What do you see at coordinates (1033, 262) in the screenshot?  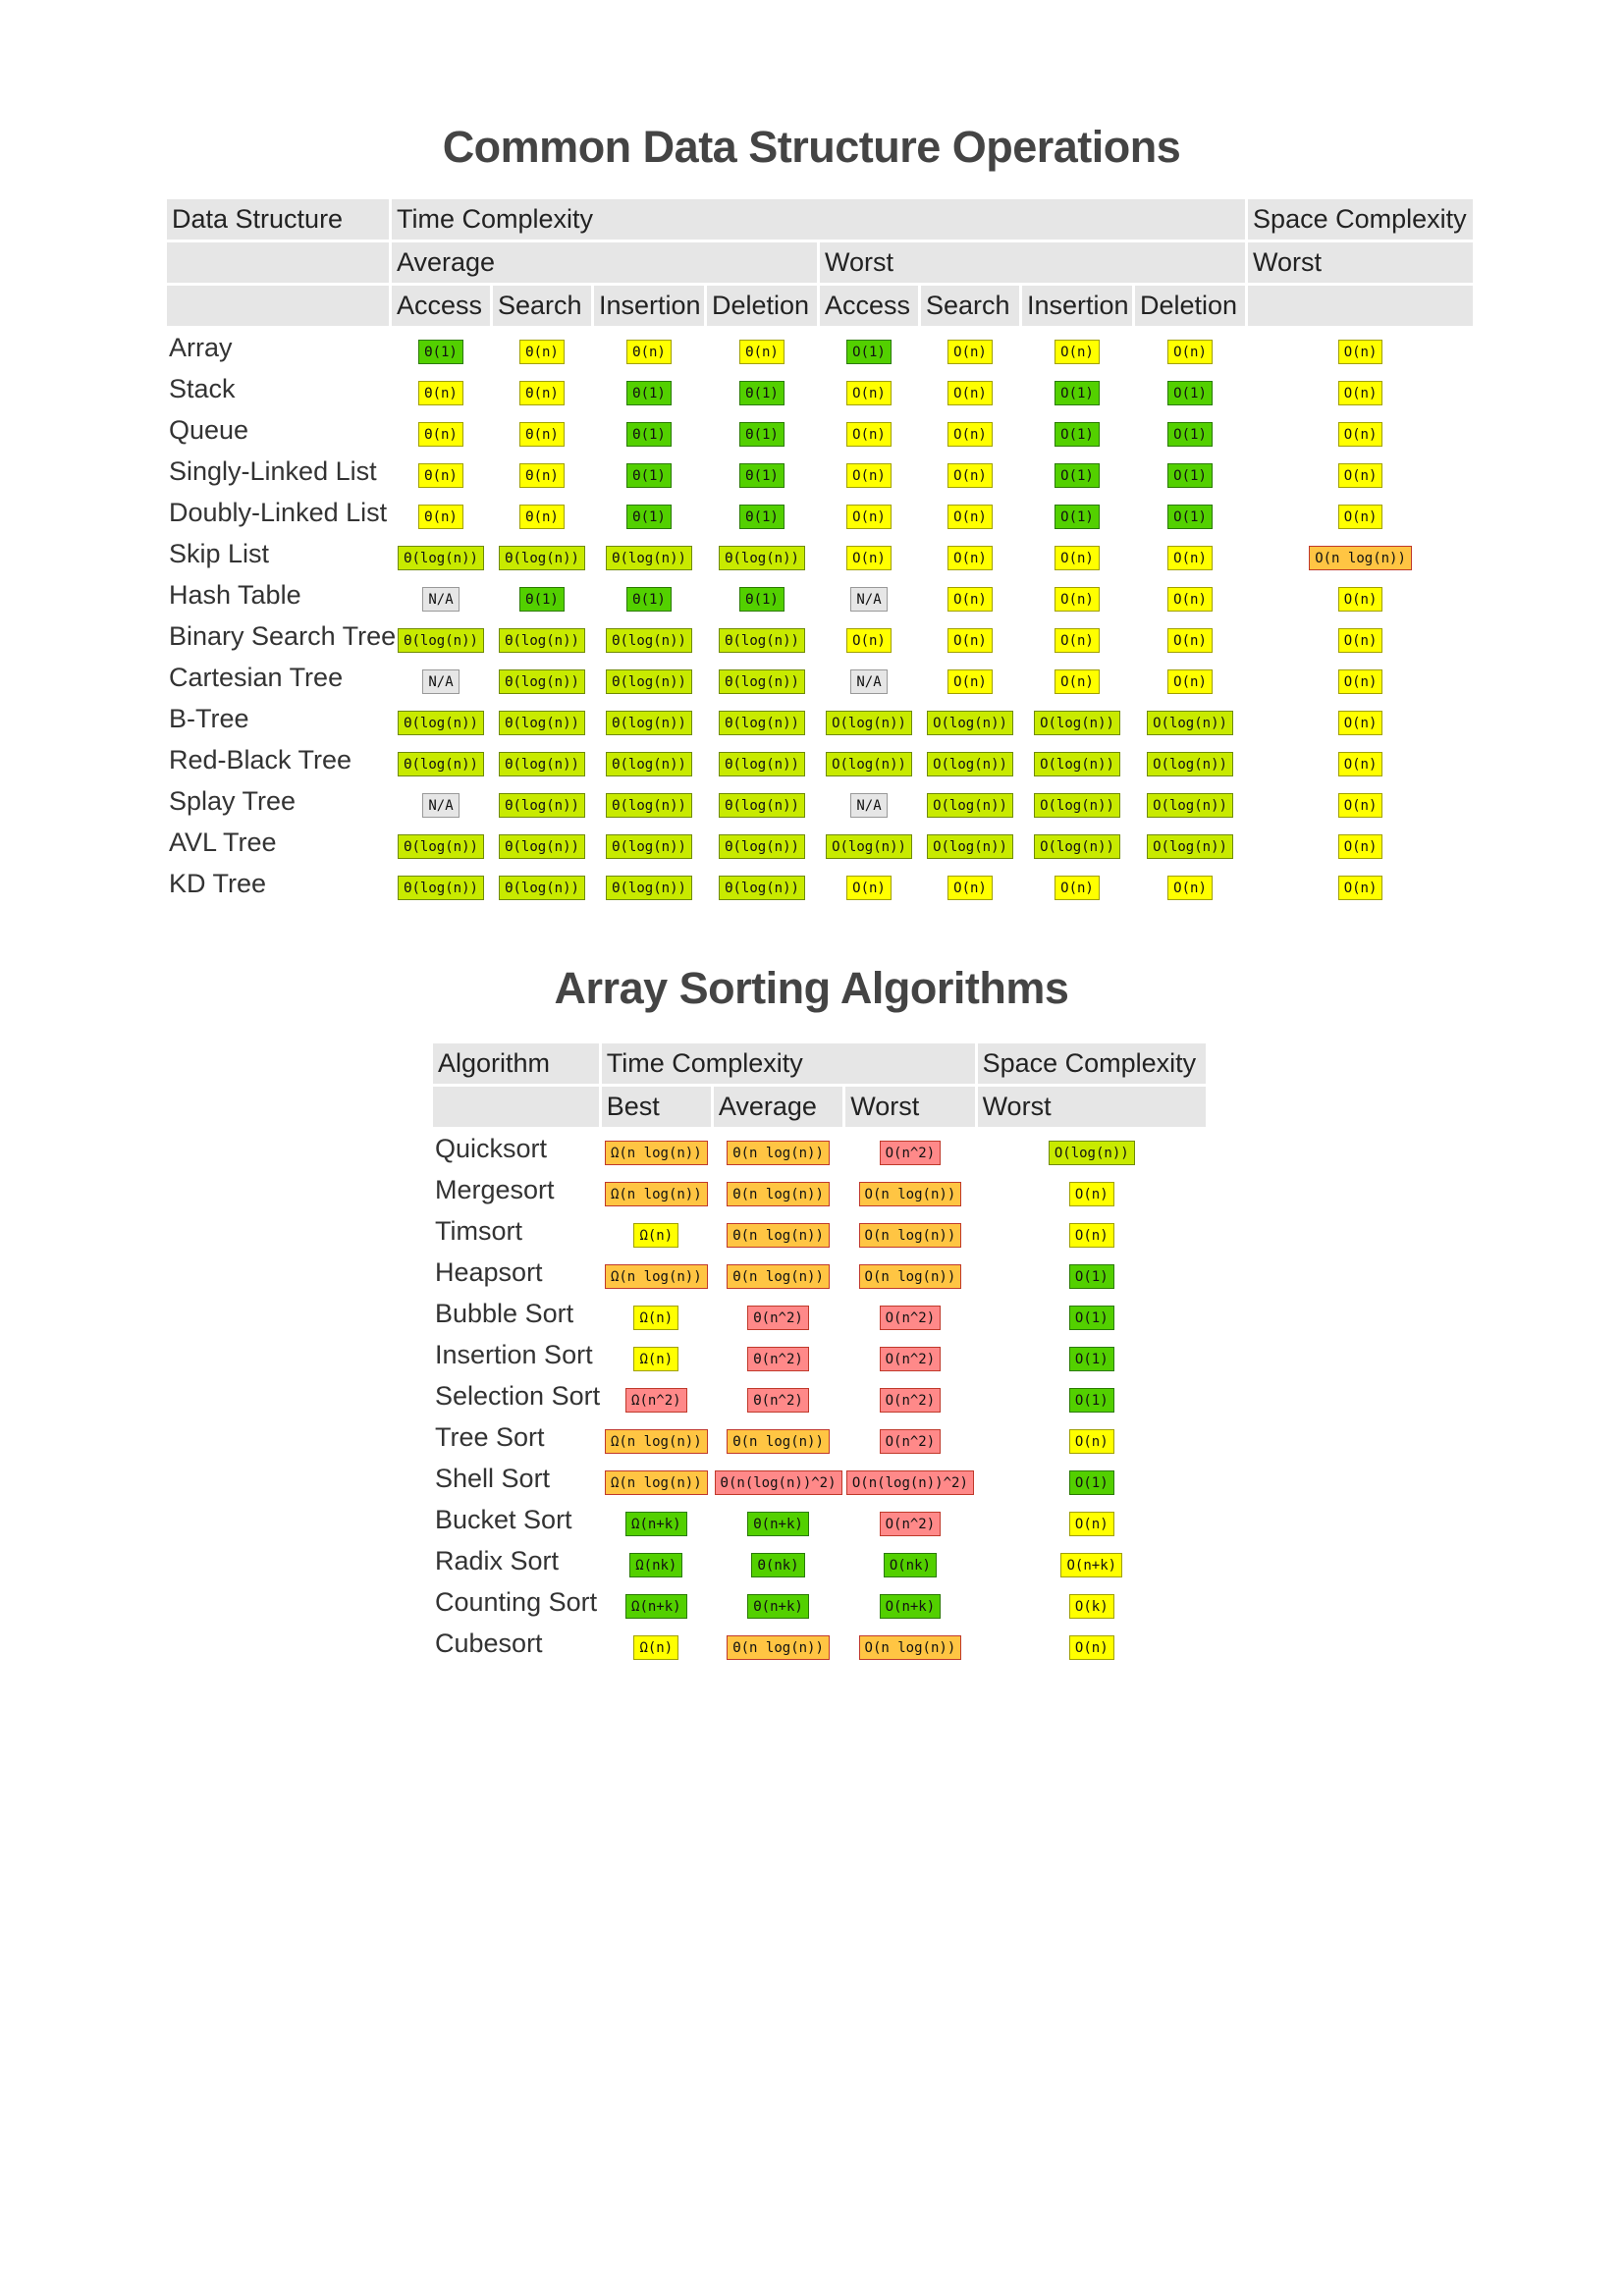 I see `header-worst: Worst` at bounding box center [1033, 262].